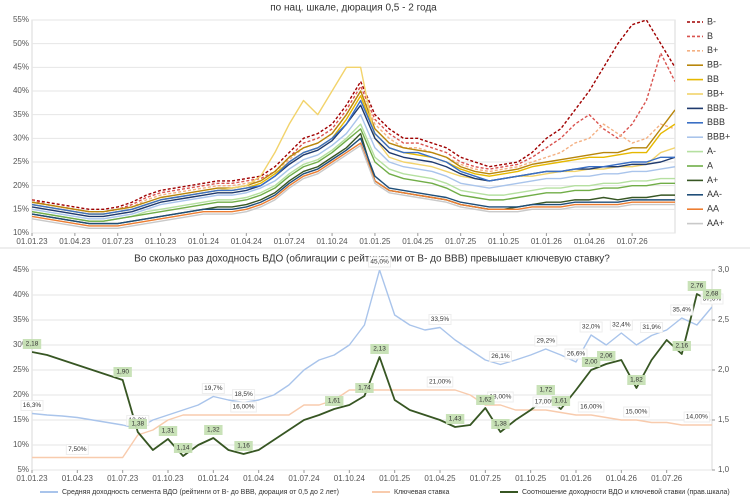 The width and height of the screenshot is (750, 500). What do you see at coordinates (715, 93) in the screenshot?
I see `legend-label: BB+` at bounding box center [715, 93].